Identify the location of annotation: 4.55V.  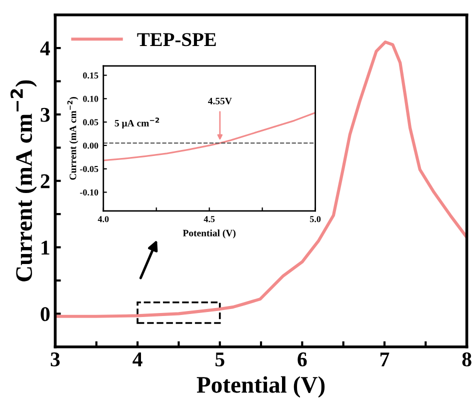
(220, 101).